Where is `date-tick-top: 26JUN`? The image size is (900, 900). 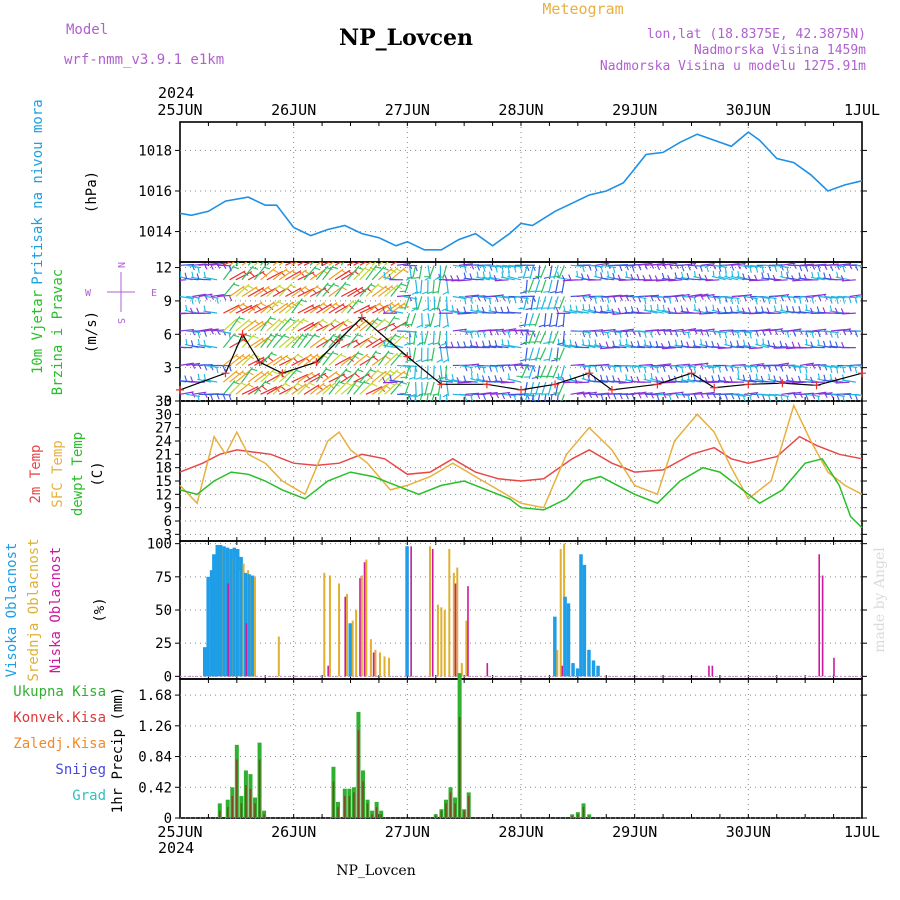 date-tick-top: 26JUN is located at coordinates (293, 110).